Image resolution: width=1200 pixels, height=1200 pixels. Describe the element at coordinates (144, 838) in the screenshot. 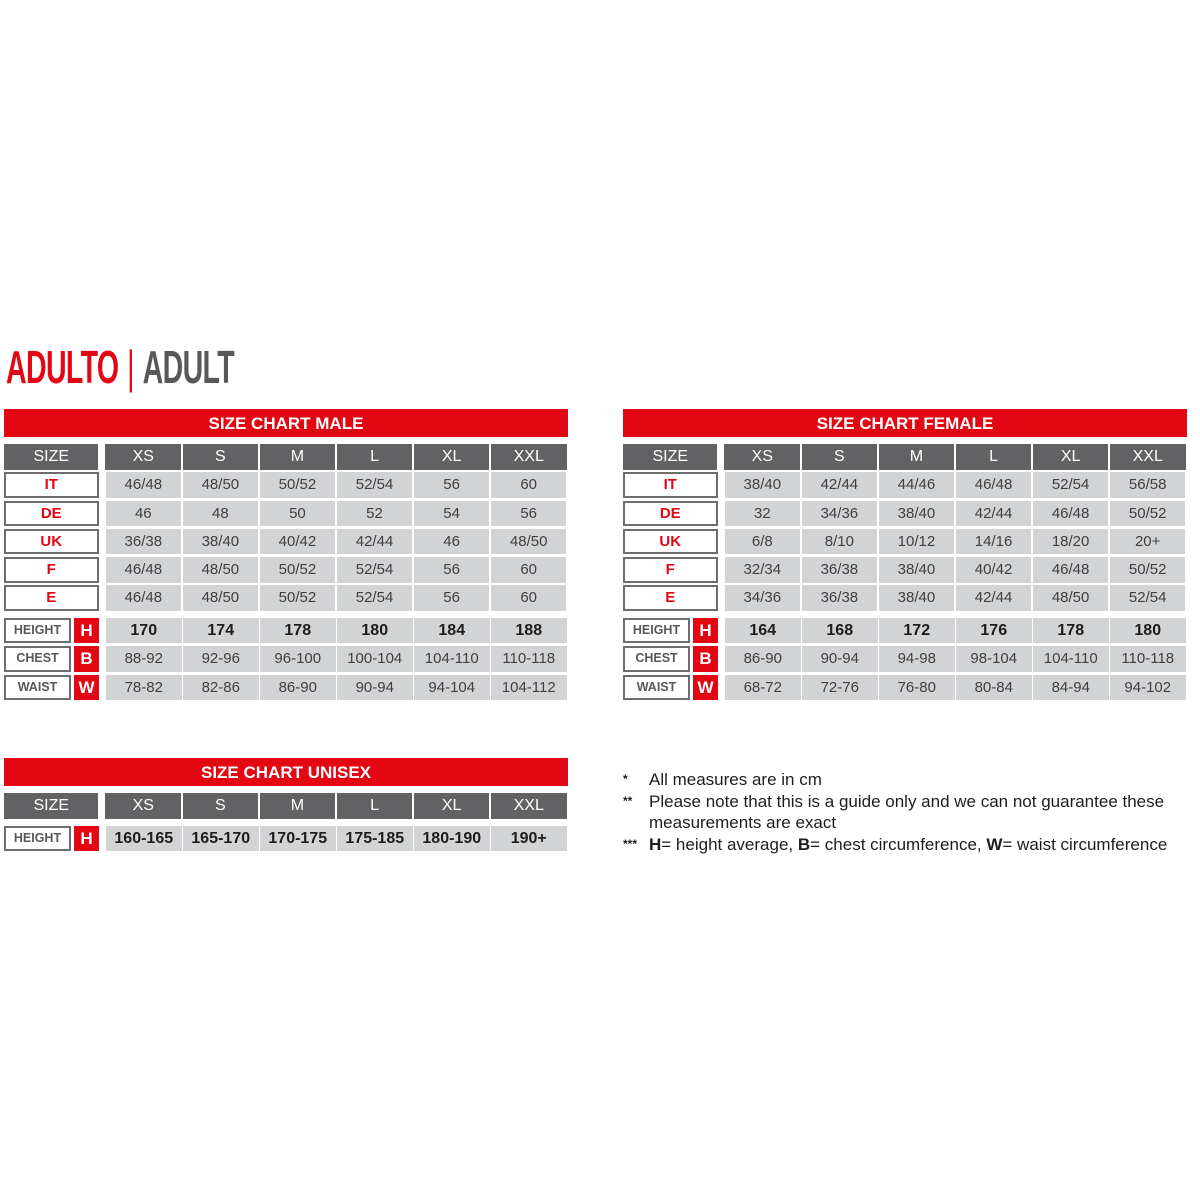

I see `table-cell: 160-165` at that location.